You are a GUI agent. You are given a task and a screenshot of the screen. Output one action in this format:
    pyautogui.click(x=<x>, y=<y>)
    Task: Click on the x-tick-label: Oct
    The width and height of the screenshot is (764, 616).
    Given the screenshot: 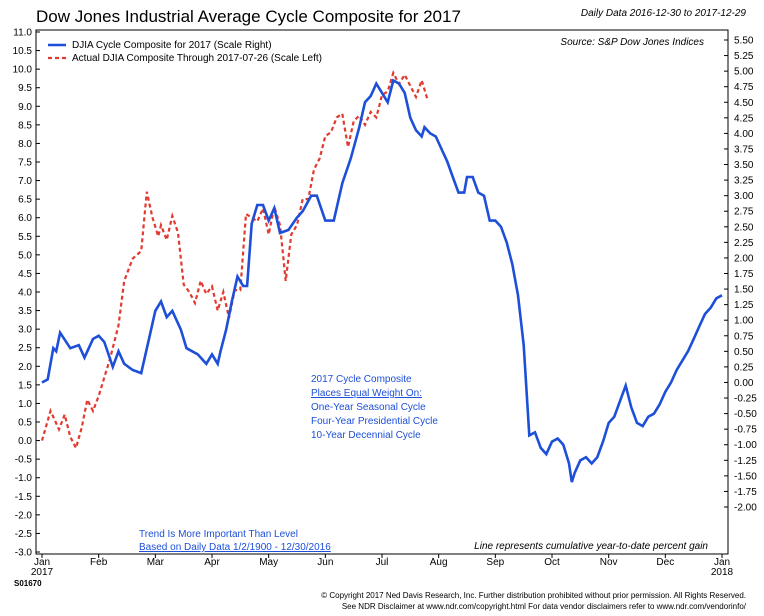 What is the action you would take?
    pyautogui.click(x=552, y=562)
    